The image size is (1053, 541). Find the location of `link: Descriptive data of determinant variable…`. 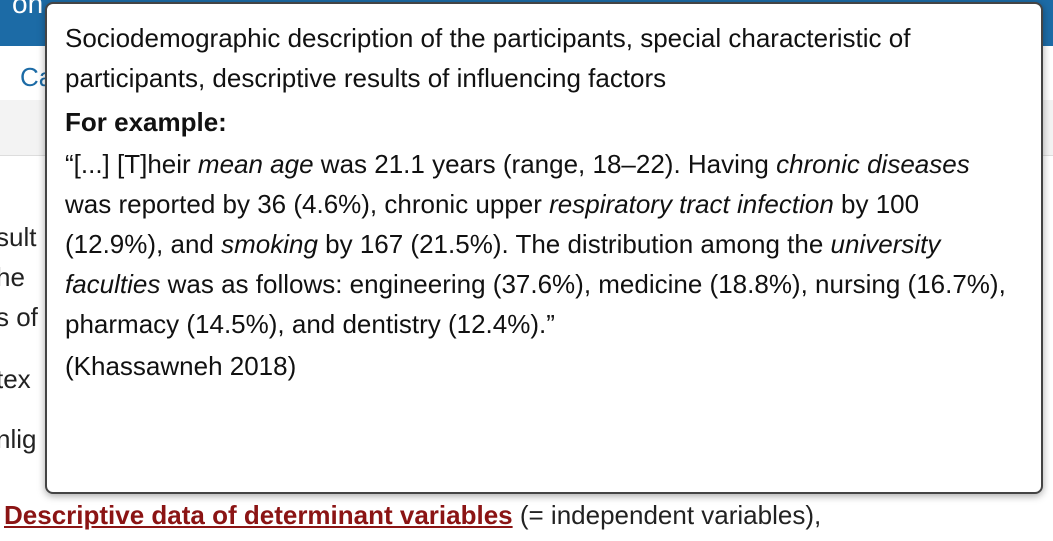

link: Descriptive data of determinant variable… is located at coordinates (258, 515).